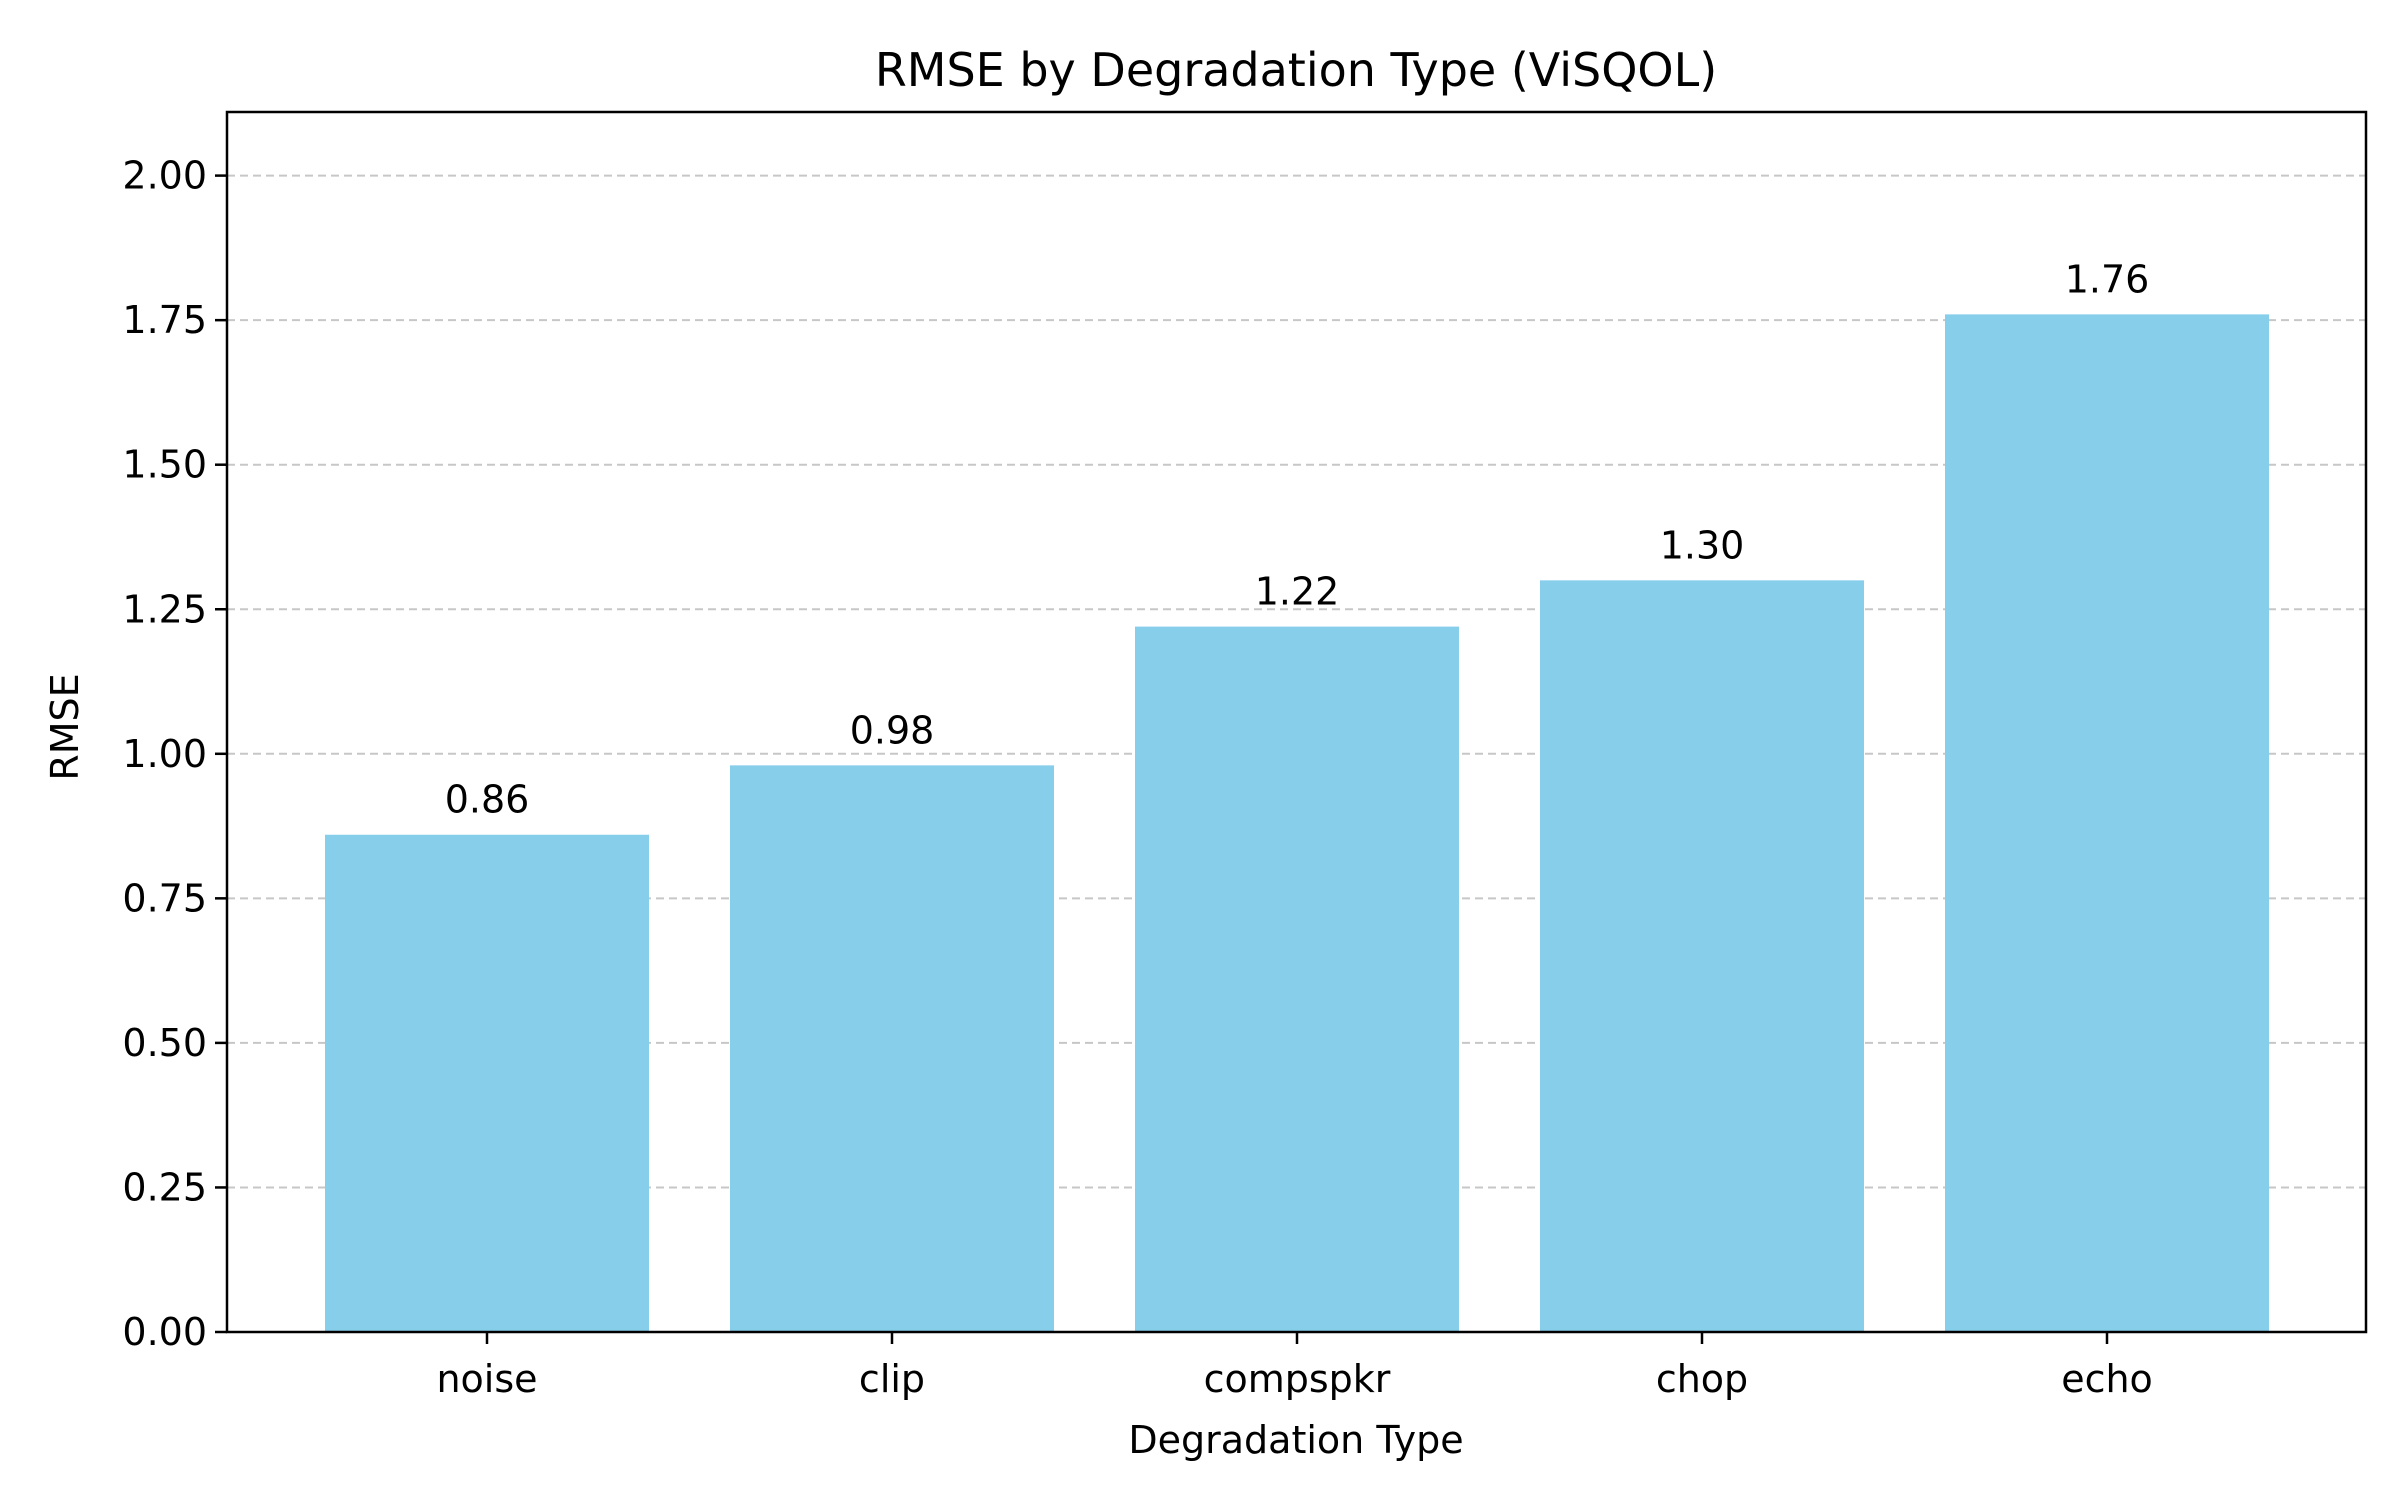 Image resolution: width=2400 pixels, height=1500 pixels. I want to click on x-tick-label: clip, so click(892, 1379).